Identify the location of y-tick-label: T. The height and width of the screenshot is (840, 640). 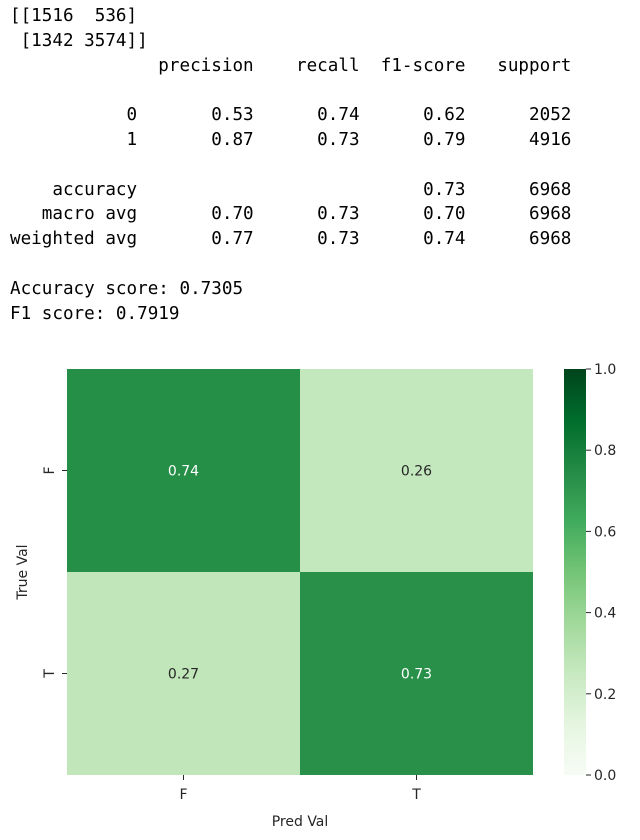
(50, 674).